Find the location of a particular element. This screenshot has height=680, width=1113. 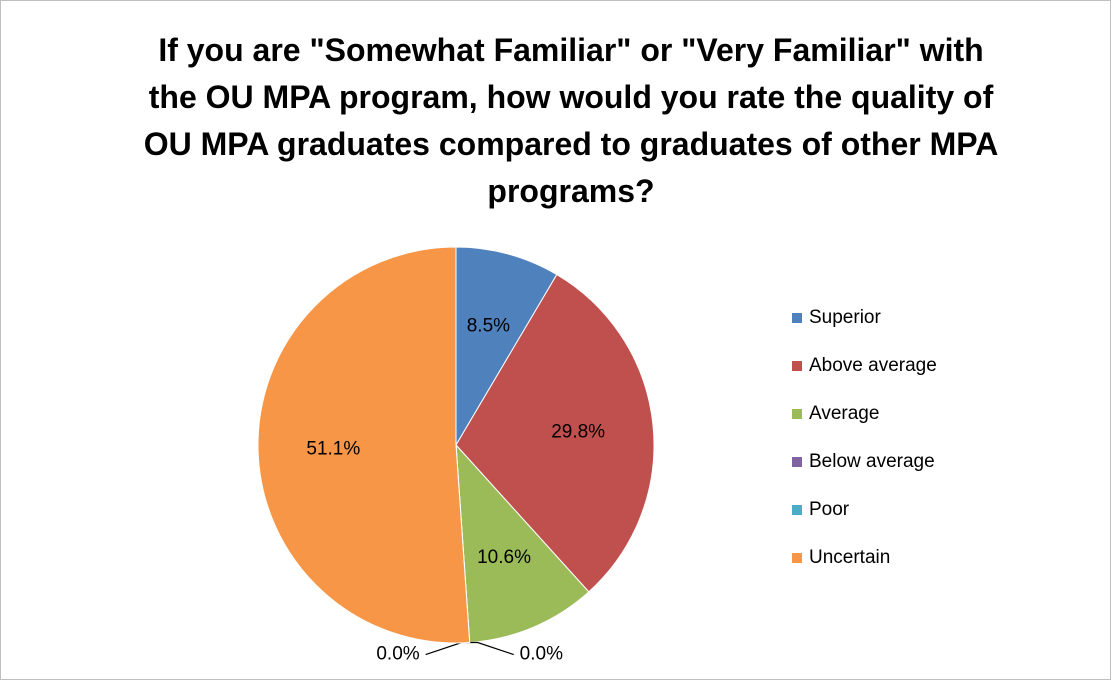

data-label: 51.1% is located at coordinates (333, 448).